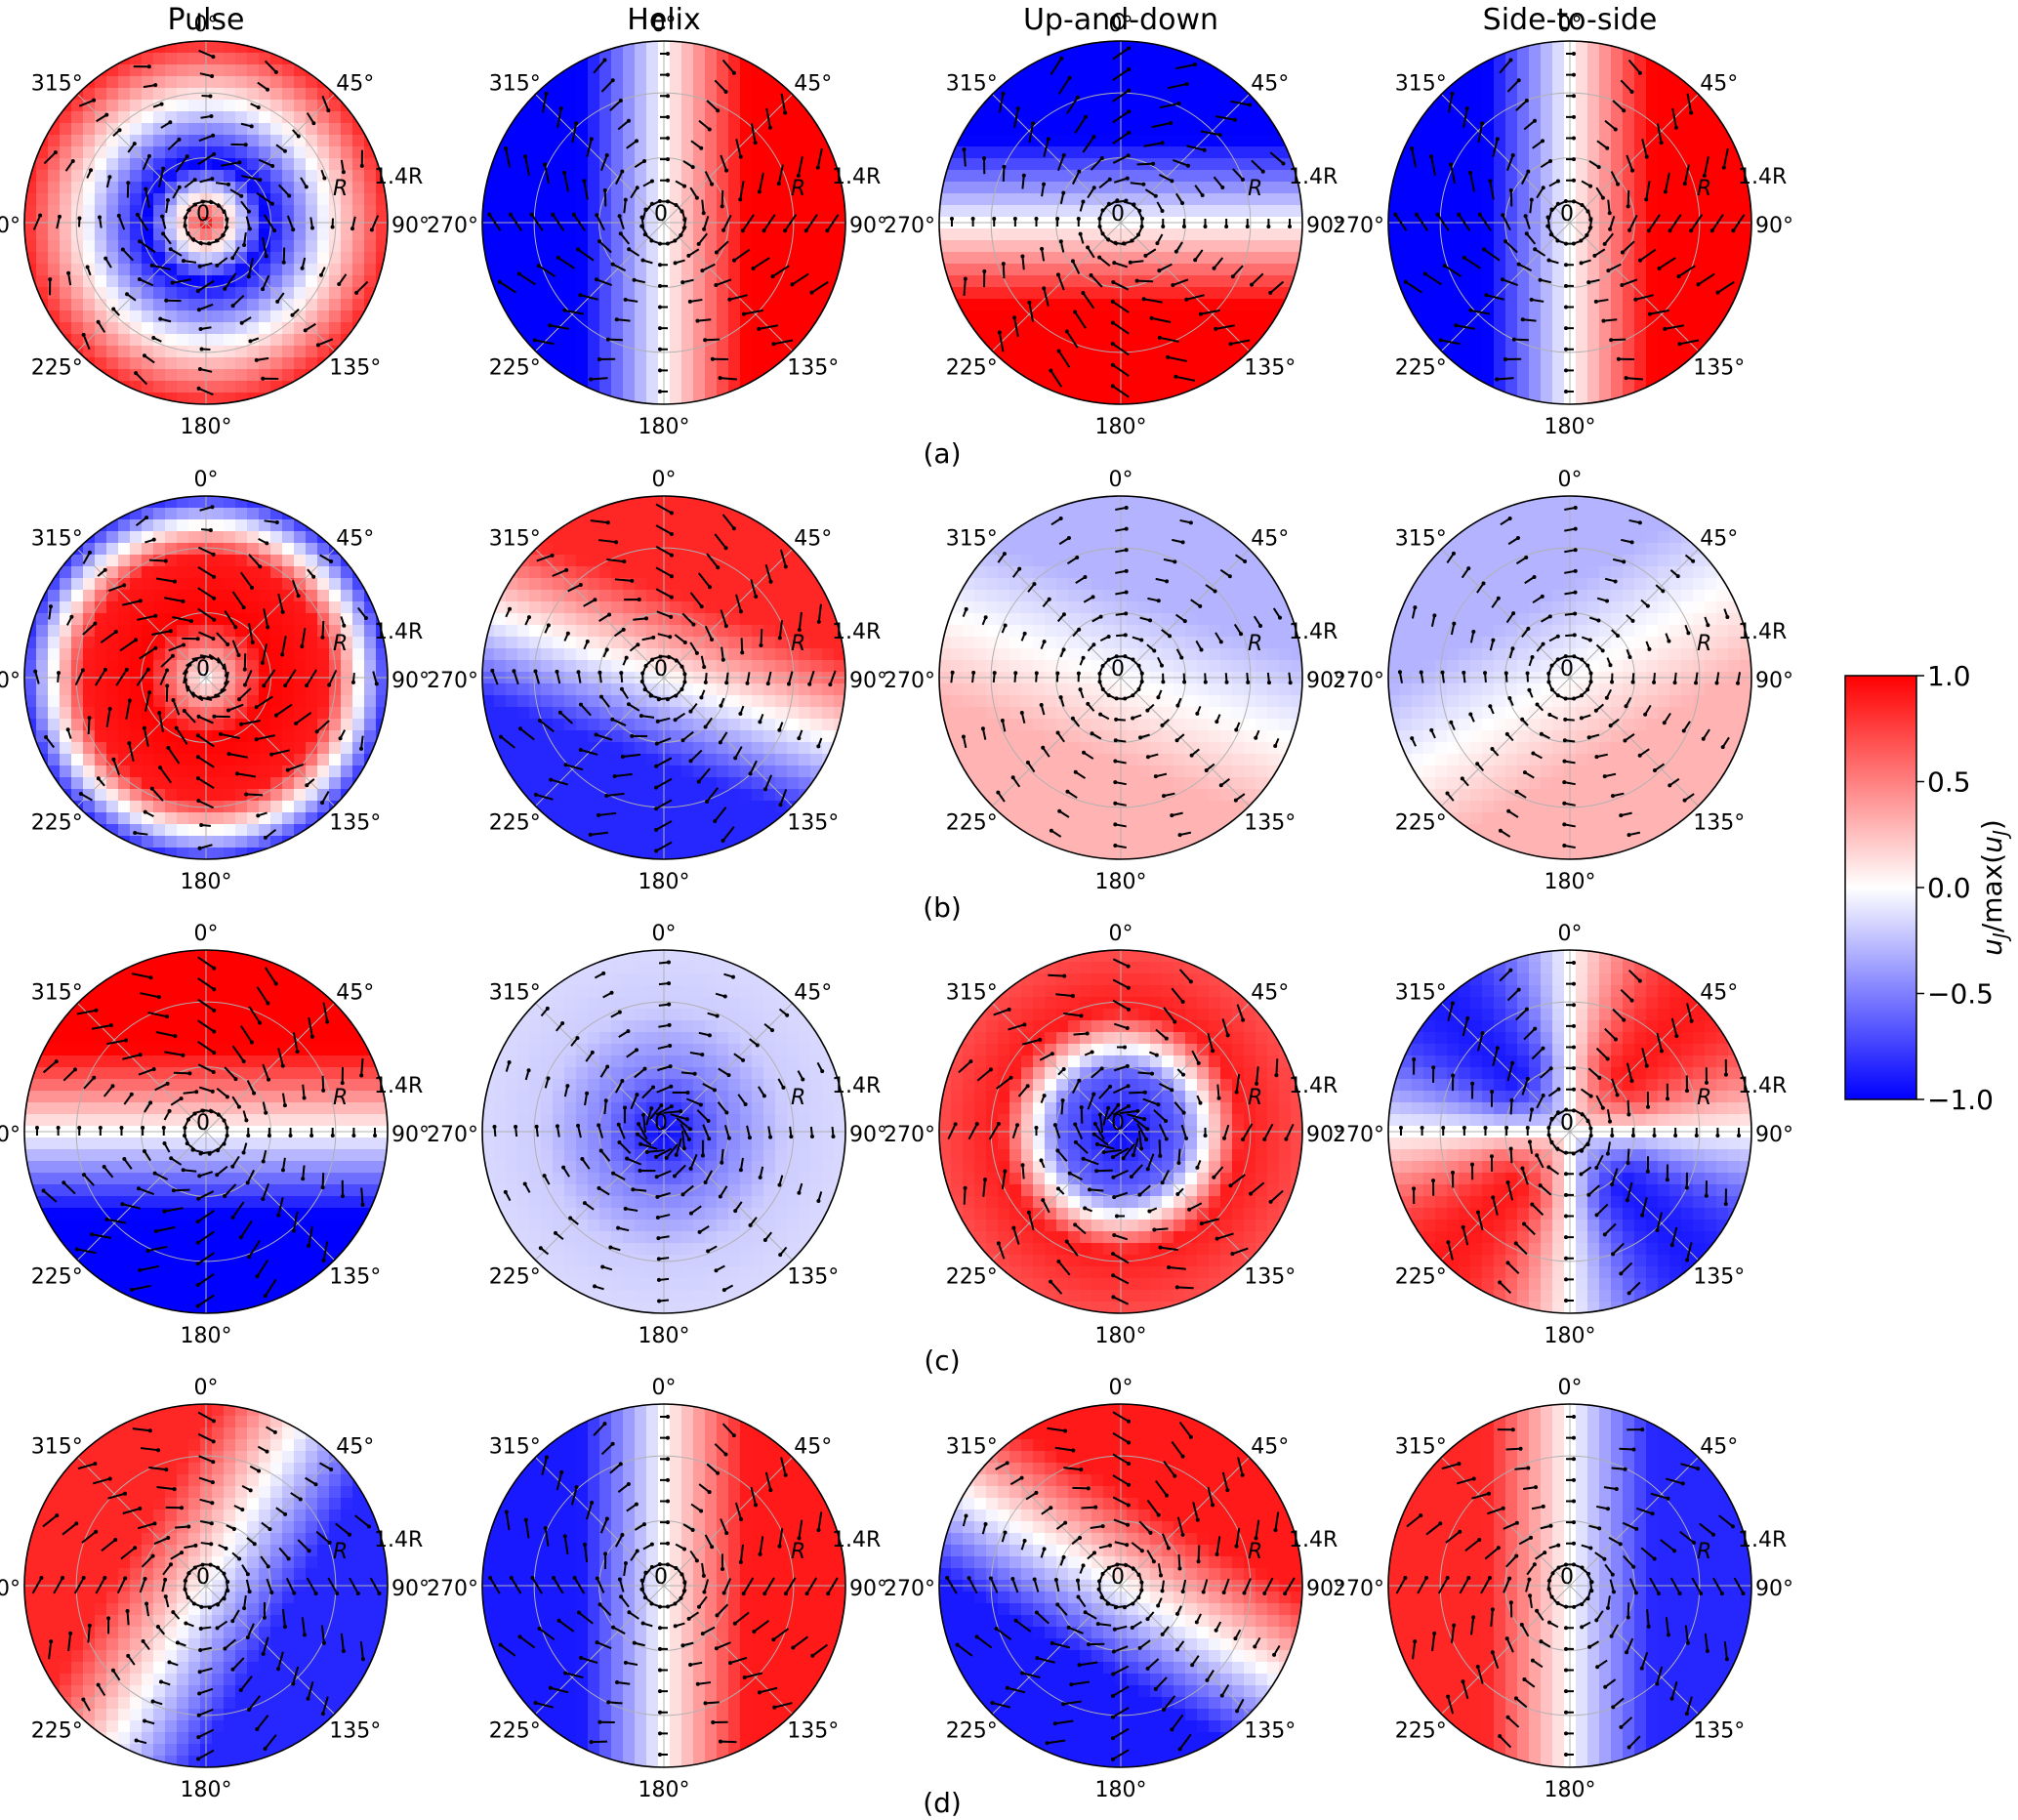 The width and height of the screenshot is (2018, 1820). Describe the element at coordinates (1704, 189) in the screenshot. I see `radial-label-inner: R` at that location.